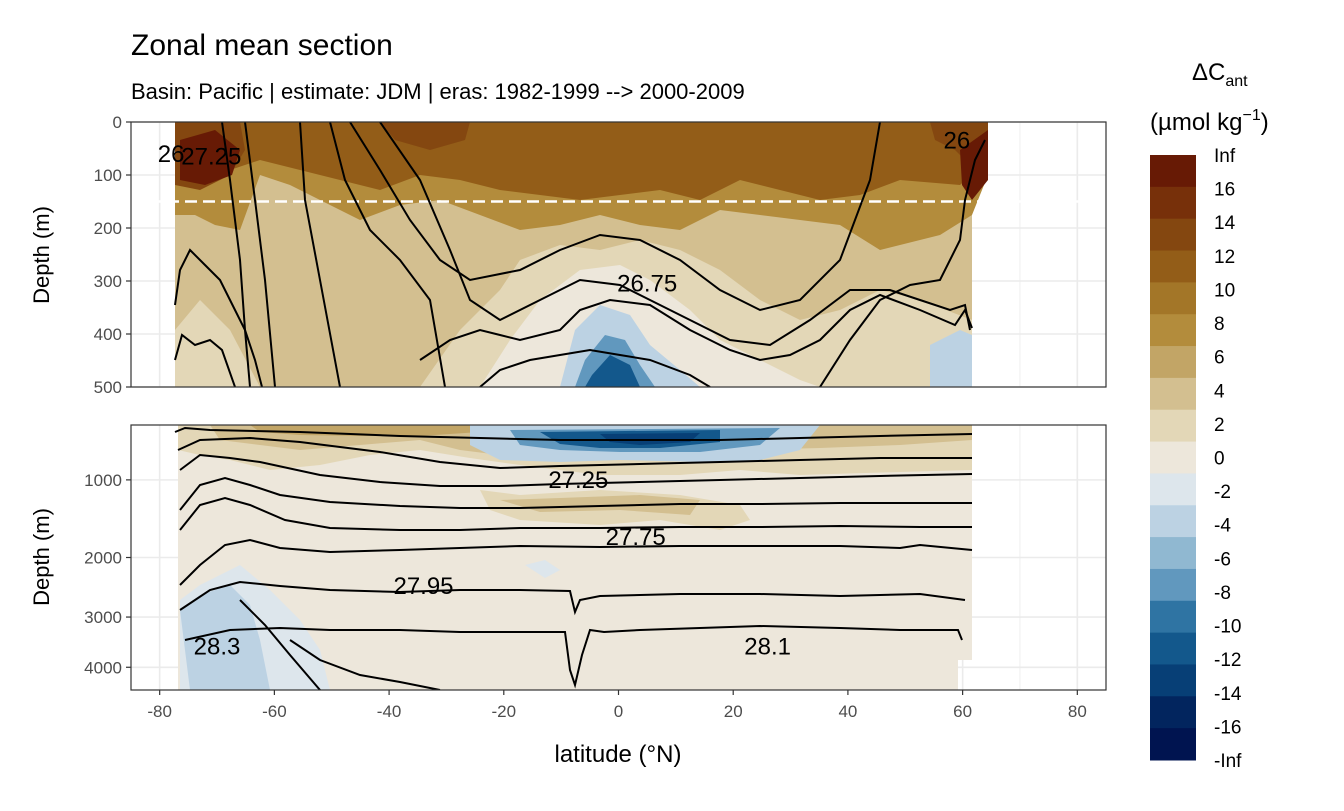  I want to click on y-tick-label: 300, so click(108, 281).